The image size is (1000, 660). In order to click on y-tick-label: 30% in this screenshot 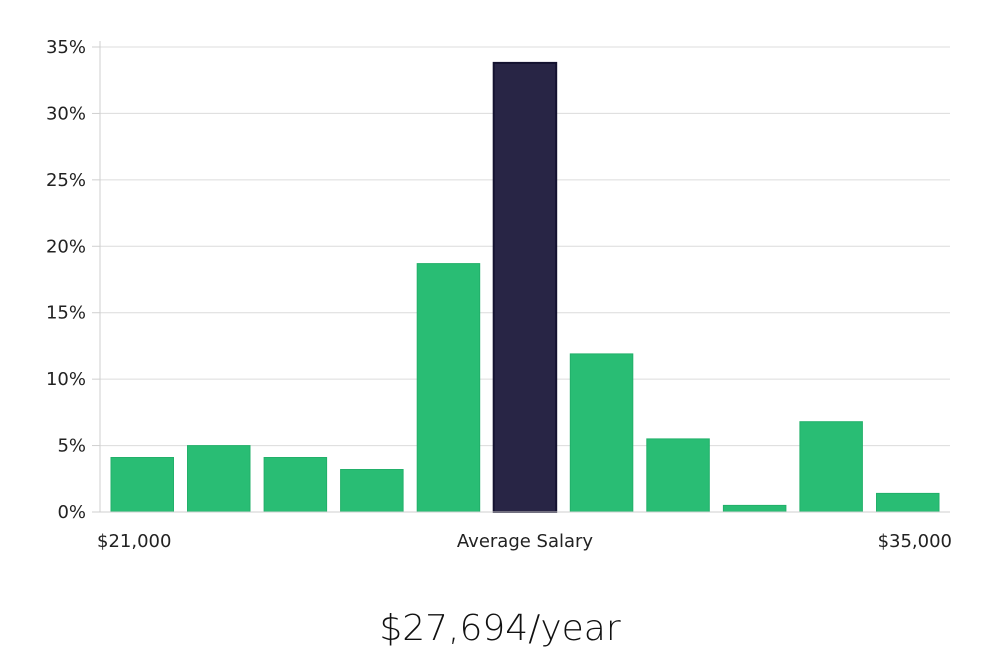, I will do `click(66, 113)`.